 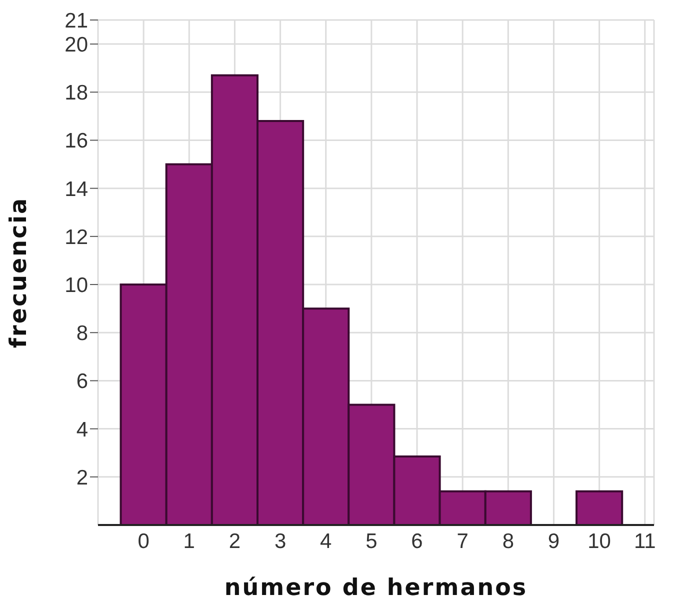 I want to click on x-tick-label: 4, so click(x=326, y=541).